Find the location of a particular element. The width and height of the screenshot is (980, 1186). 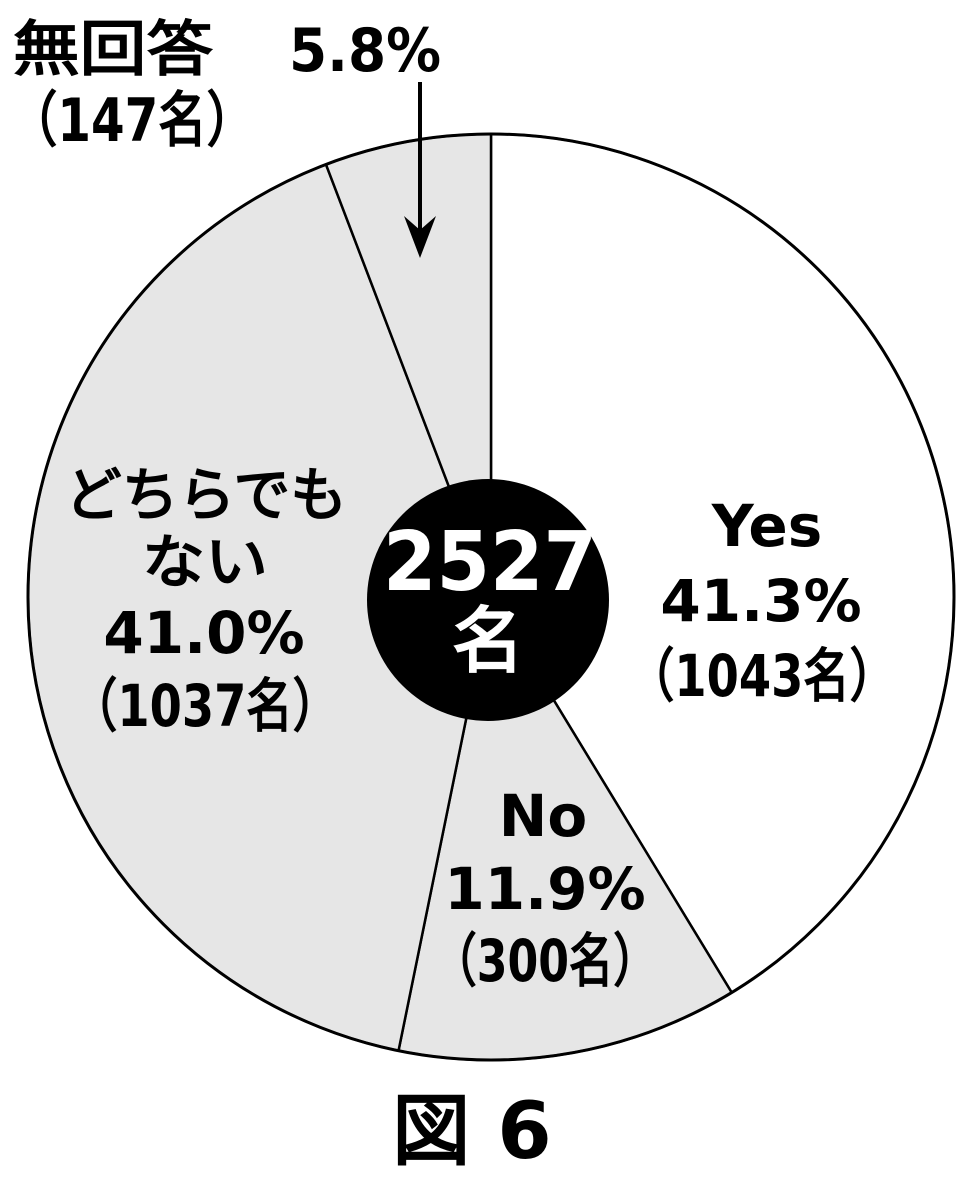

arrow-head is located at coordinates (420, 237).